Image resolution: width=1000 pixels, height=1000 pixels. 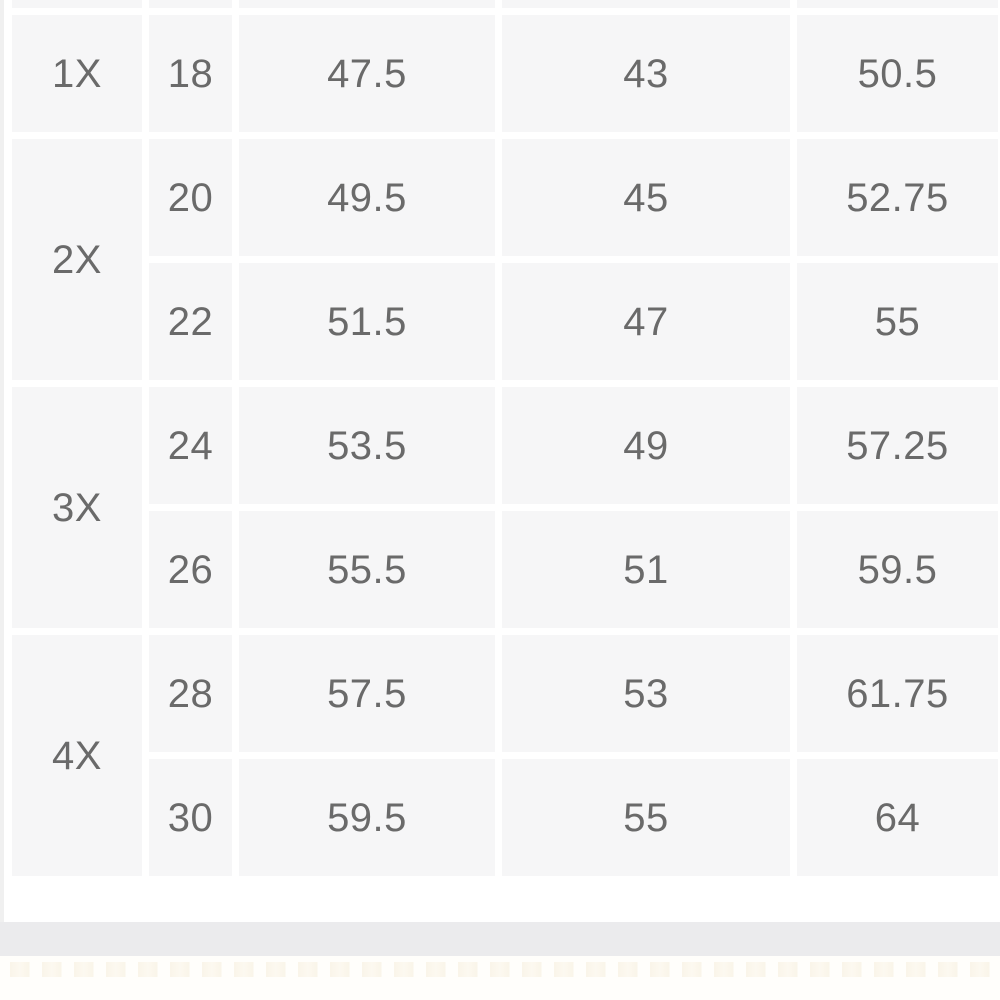 I want to click on measurement-cell: 43, so click(x=646, y=73).